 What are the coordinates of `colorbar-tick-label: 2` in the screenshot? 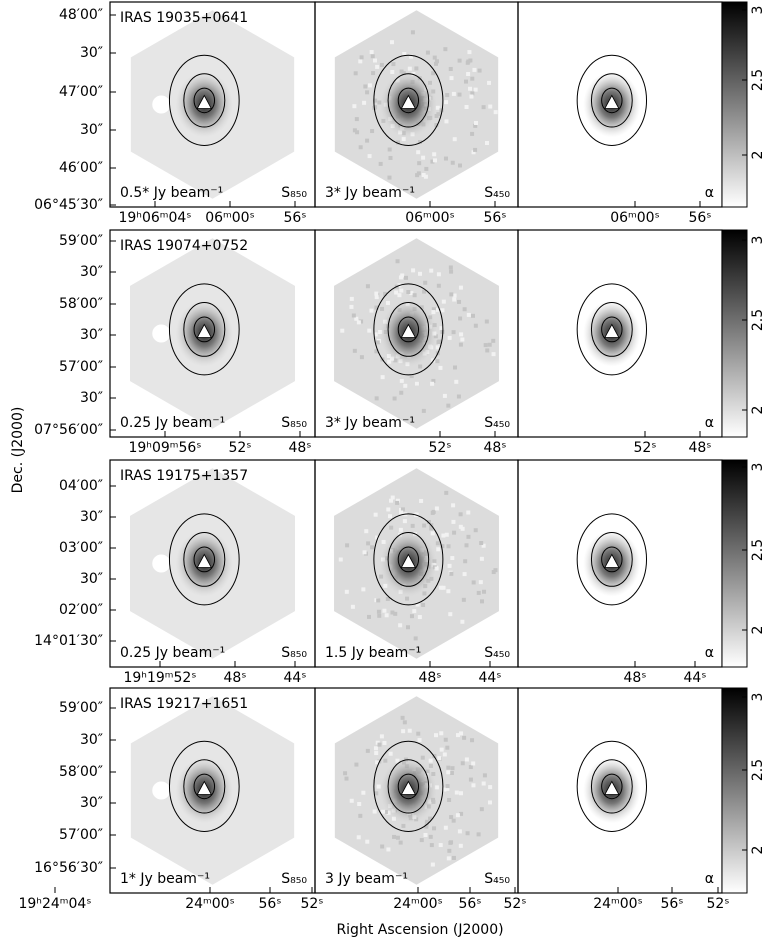 It's located at (758, 410).